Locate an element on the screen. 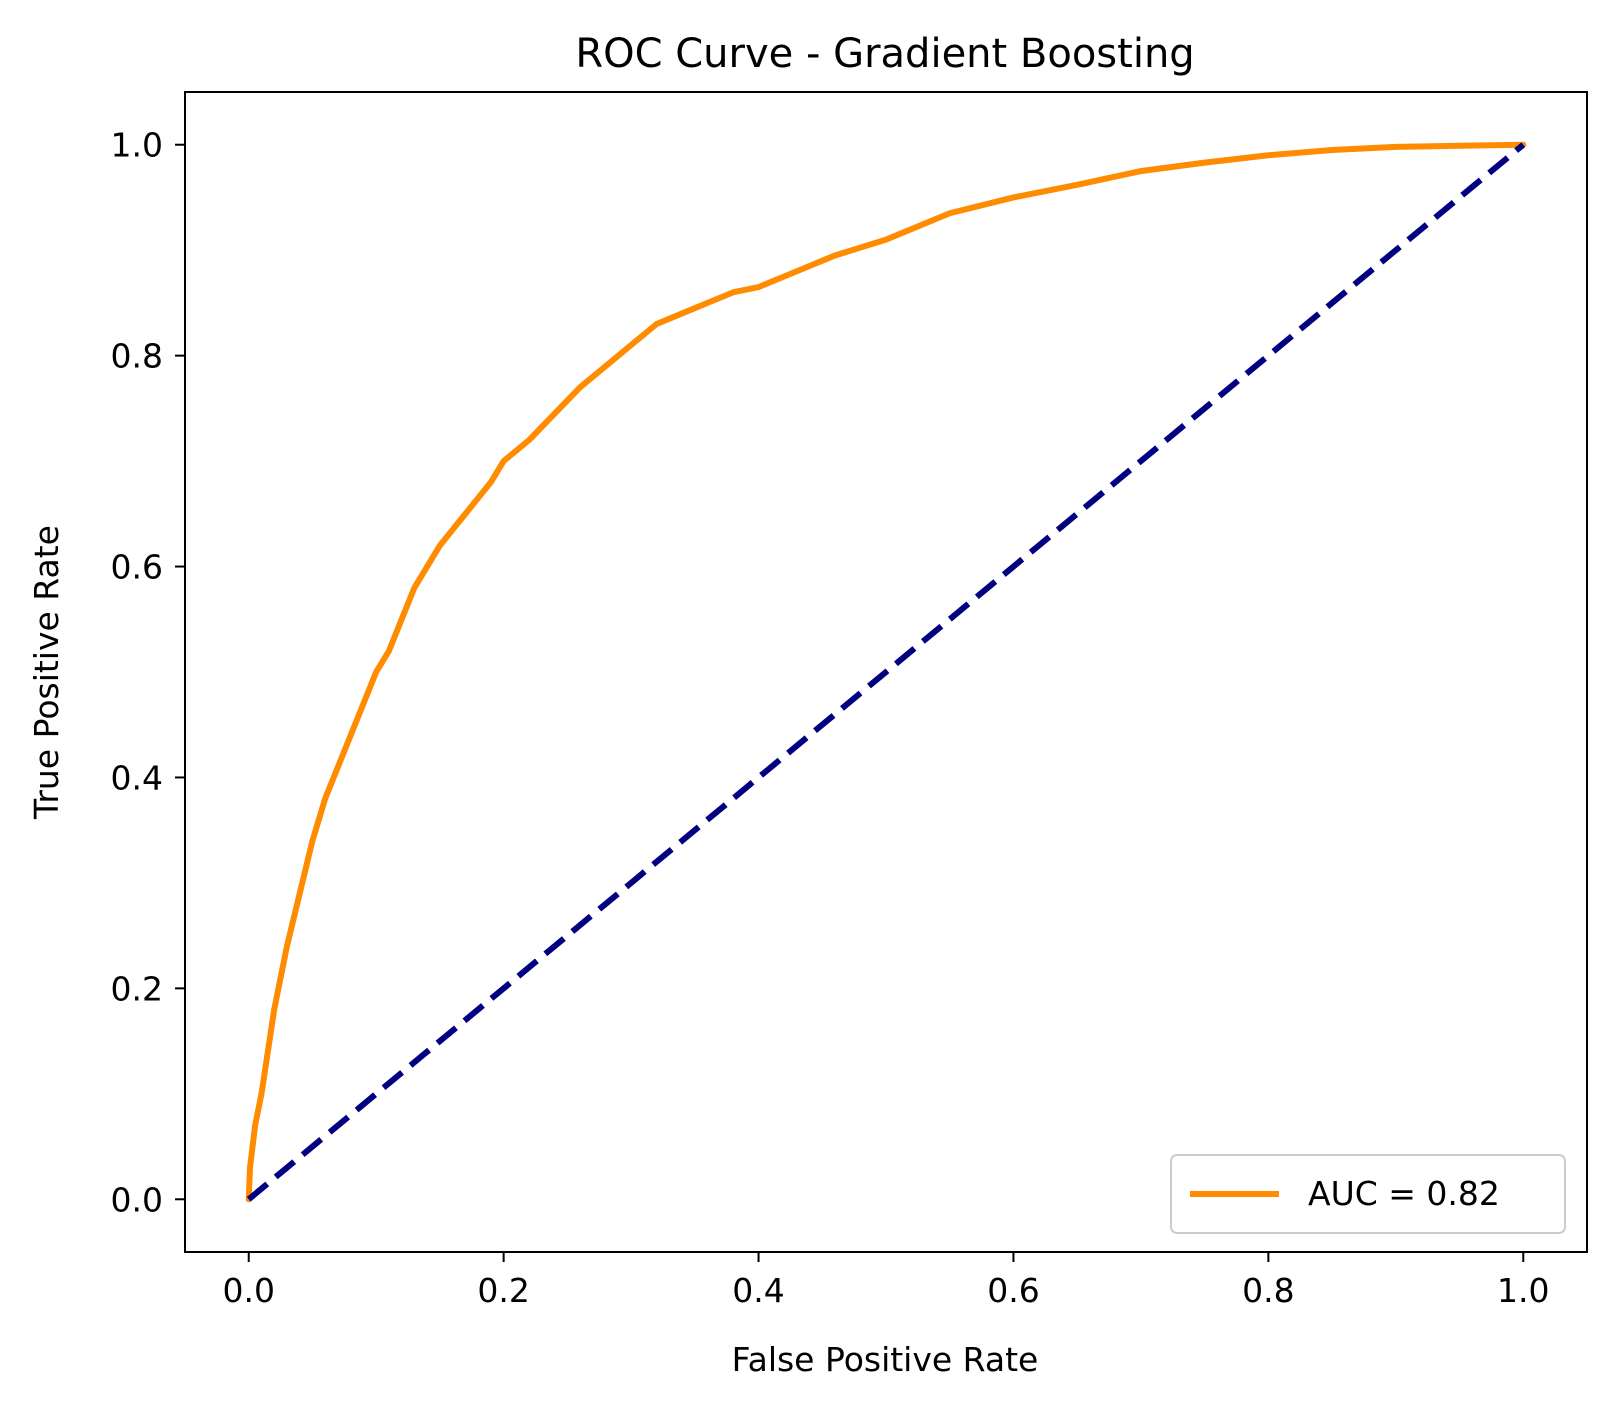 Image resolution: width=1609 pixels, height=1407 pixels. x-tick-label: 0.2 is located at coordinates (503, 1290).